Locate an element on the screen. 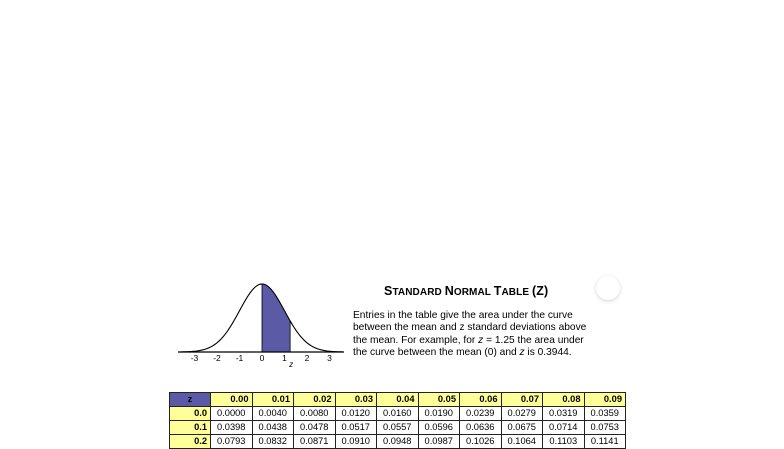  z-table-column-header: 0.07 is located at coordinates (521, 399).